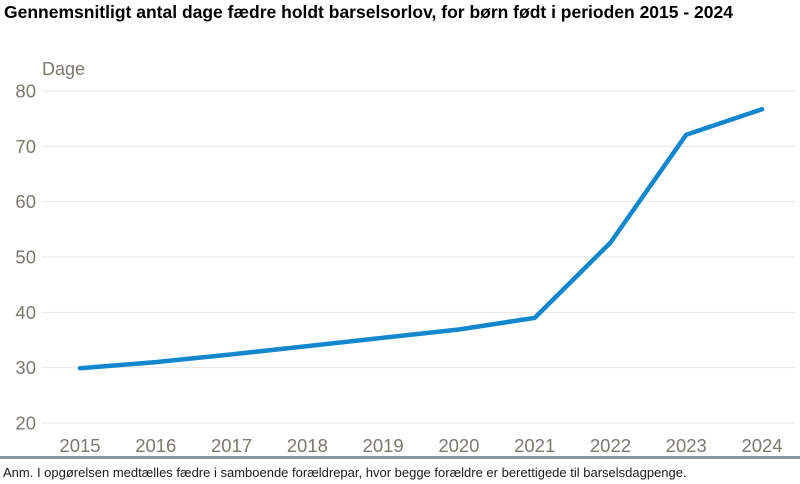  Describe the element at coordinates (25, 201) in the screenshot. I see `y-tick-label: 60` at that location.